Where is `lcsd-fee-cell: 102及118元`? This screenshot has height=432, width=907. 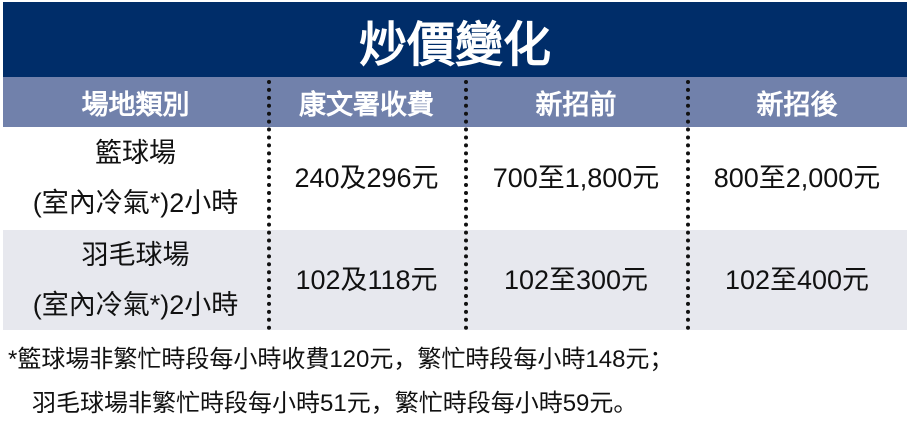 lcsd-fee-cell: 102及118元 is located at coordinates (366, 280).